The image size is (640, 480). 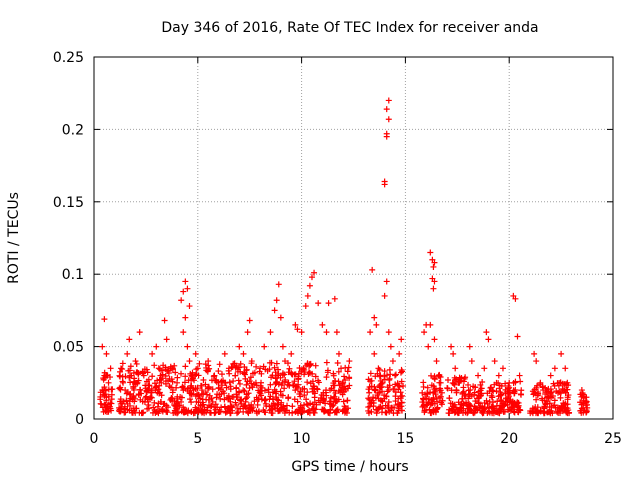 I want to click on x-tick-label: 0, so click(x=94, y=439).